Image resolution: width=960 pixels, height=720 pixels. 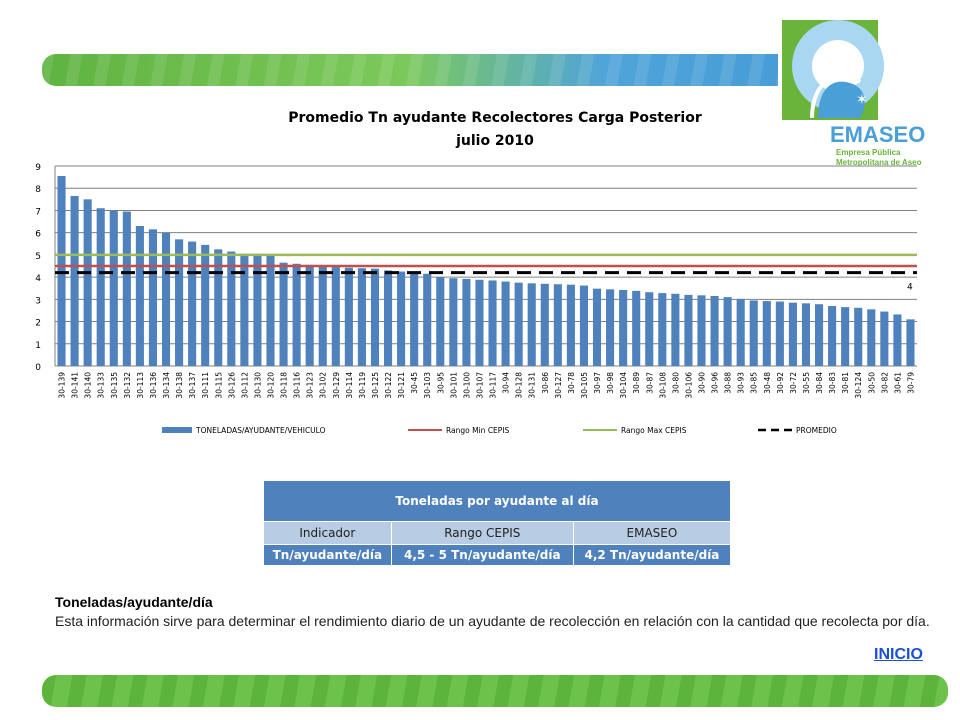 What do you see at coordinates (177, 430) in the screenshot?
I see `legend-swatch` at bounding box center [177, 430].